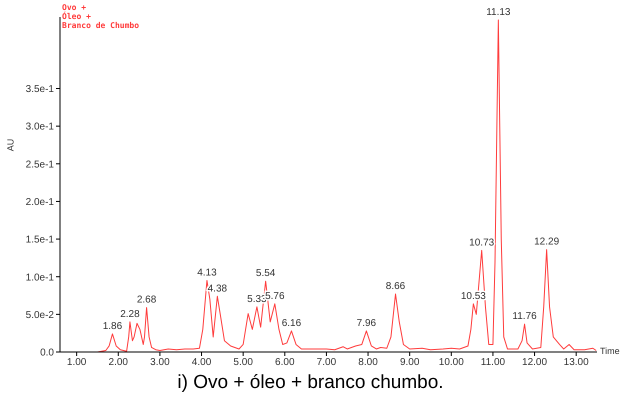  Describe the element at coordinates (498, 12) in the screenshot. I see `annotation: 11.13` at that location.